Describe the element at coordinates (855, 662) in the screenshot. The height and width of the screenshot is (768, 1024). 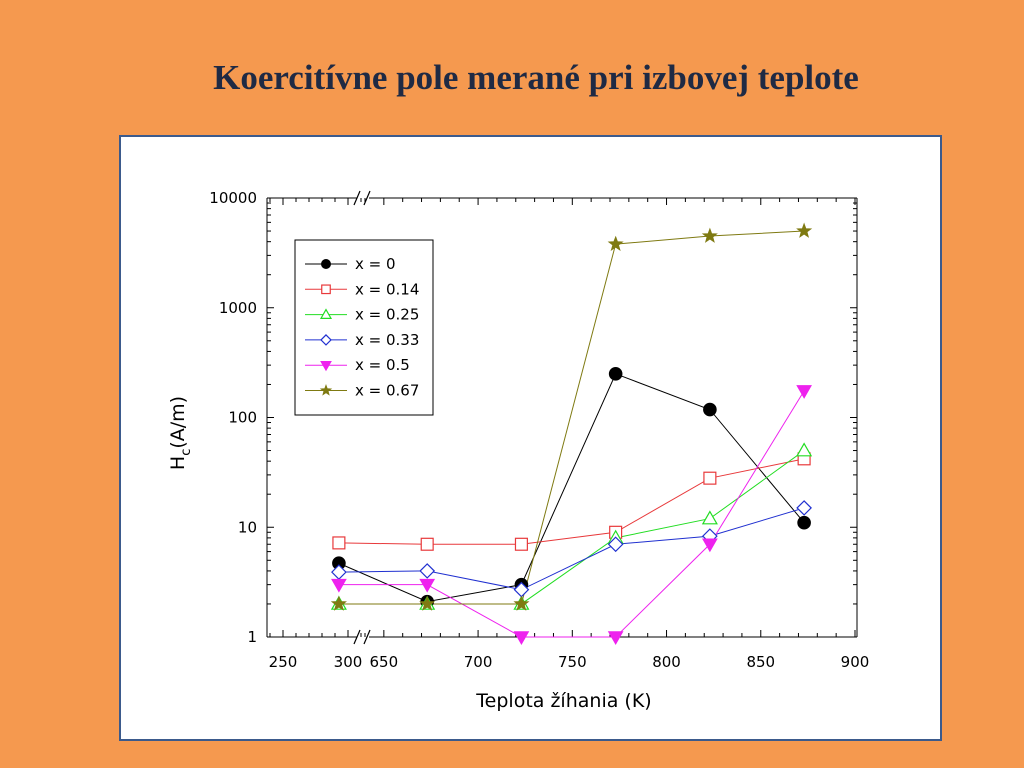
I see `x-tick-label: 900` at that location.